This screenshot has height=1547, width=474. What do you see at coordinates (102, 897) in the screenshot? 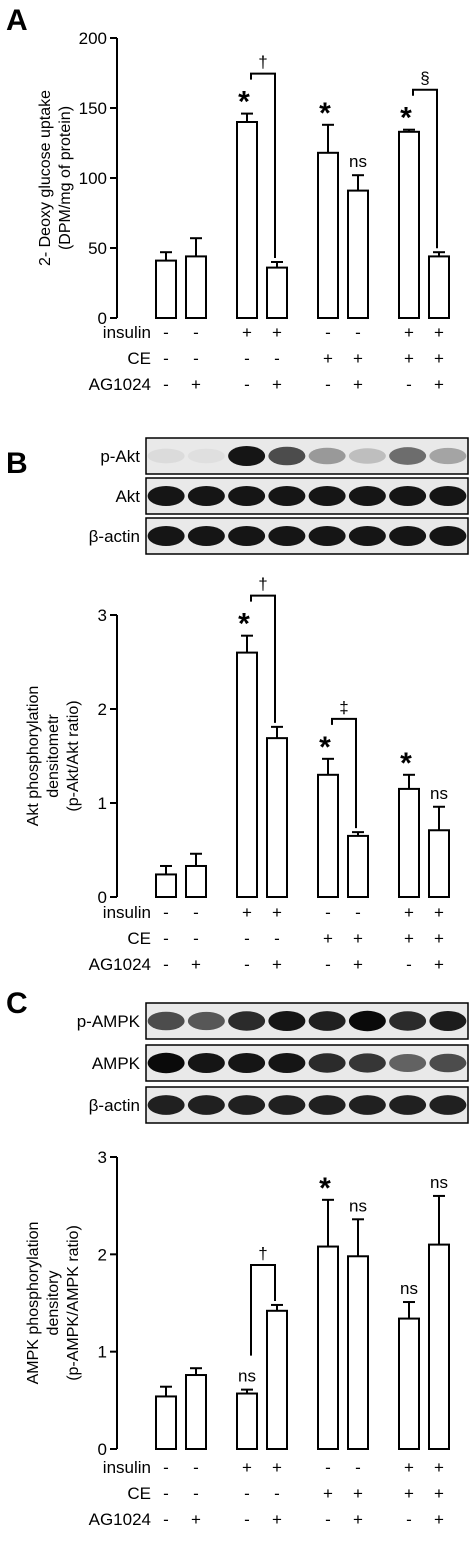
I see `y-tick-label: 0` at bounding box center [102, 897].